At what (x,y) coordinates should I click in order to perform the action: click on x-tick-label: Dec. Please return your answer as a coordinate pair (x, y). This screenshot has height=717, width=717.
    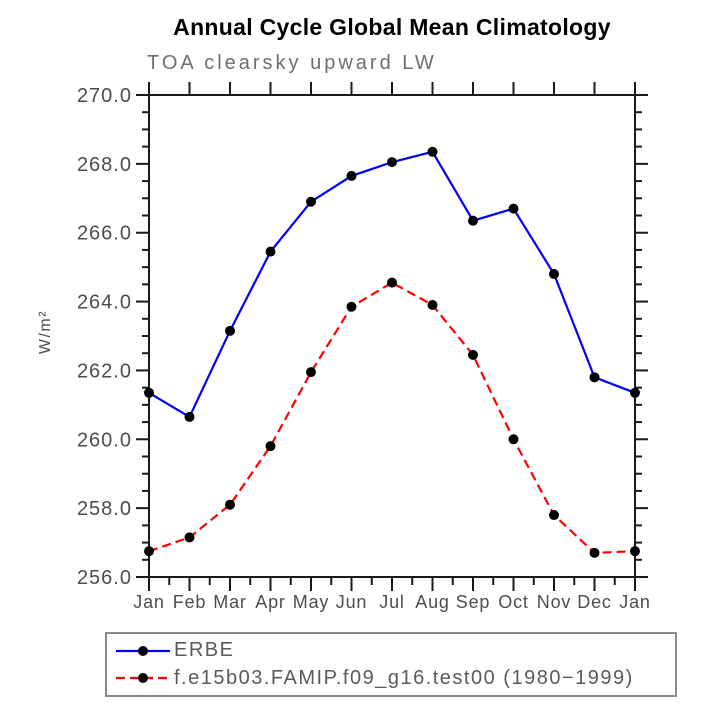
    Looking at the image, I should click on (594, 602).